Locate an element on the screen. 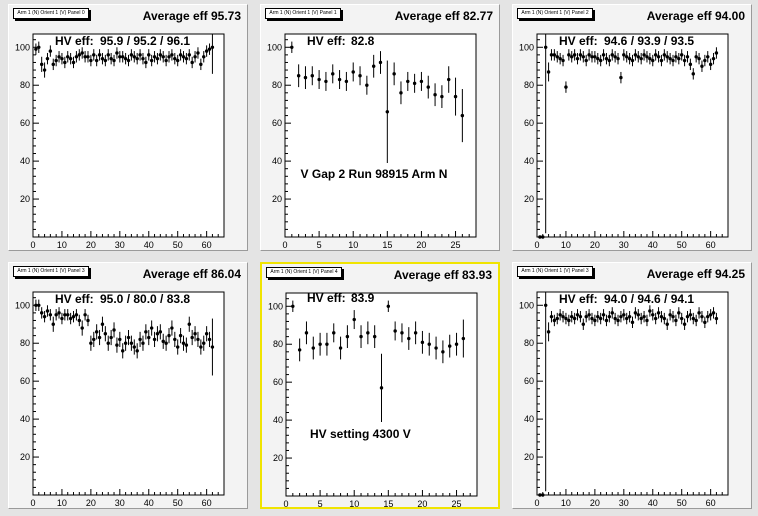  x-tick-label: 25 is located at coordinates (456, 245).